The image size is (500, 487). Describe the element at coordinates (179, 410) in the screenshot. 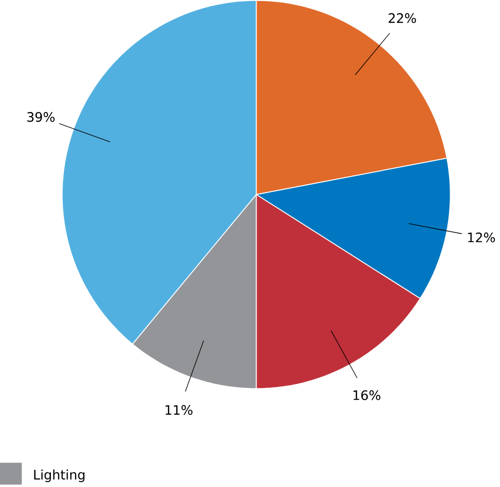

I see `data-label: 11%` at that location.